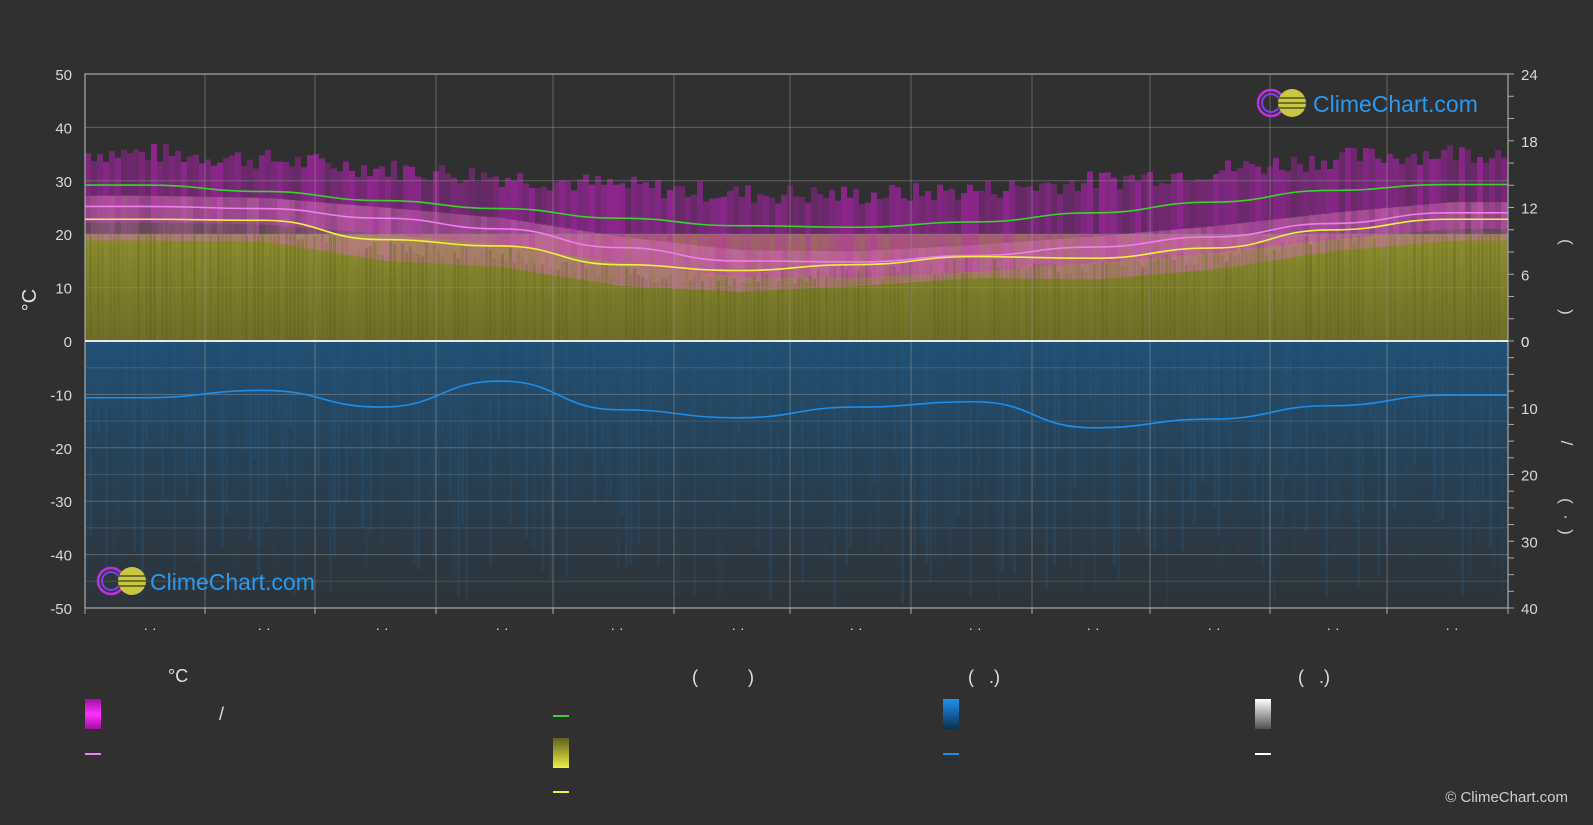  Describe the element at coordinates (984, 677) in the screenshot. I see `legend-header-precipitation: ( .)` at that location.